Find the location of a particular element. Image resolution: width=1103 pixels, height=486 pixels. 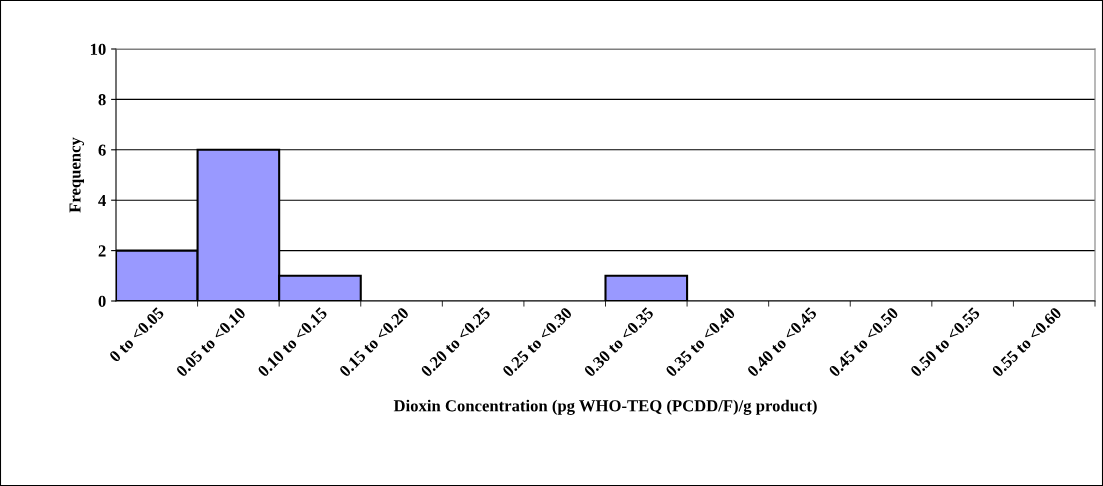

y-tick-label: 2 is located at coordinates (102, 251).